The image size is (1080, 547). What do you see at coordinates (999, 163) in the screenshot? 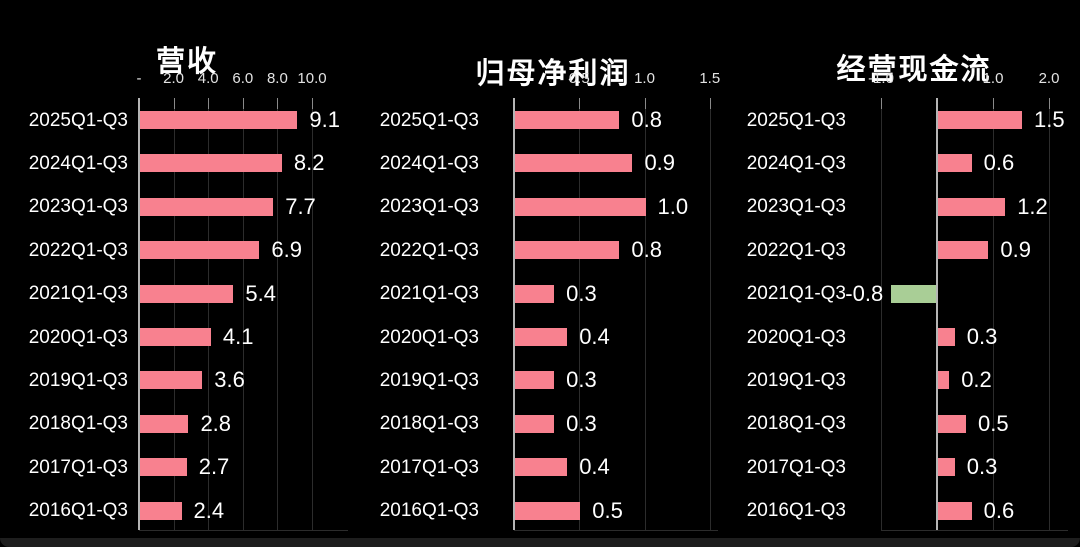
I see `value-label: 0.6` at bounding box center [999, 163].